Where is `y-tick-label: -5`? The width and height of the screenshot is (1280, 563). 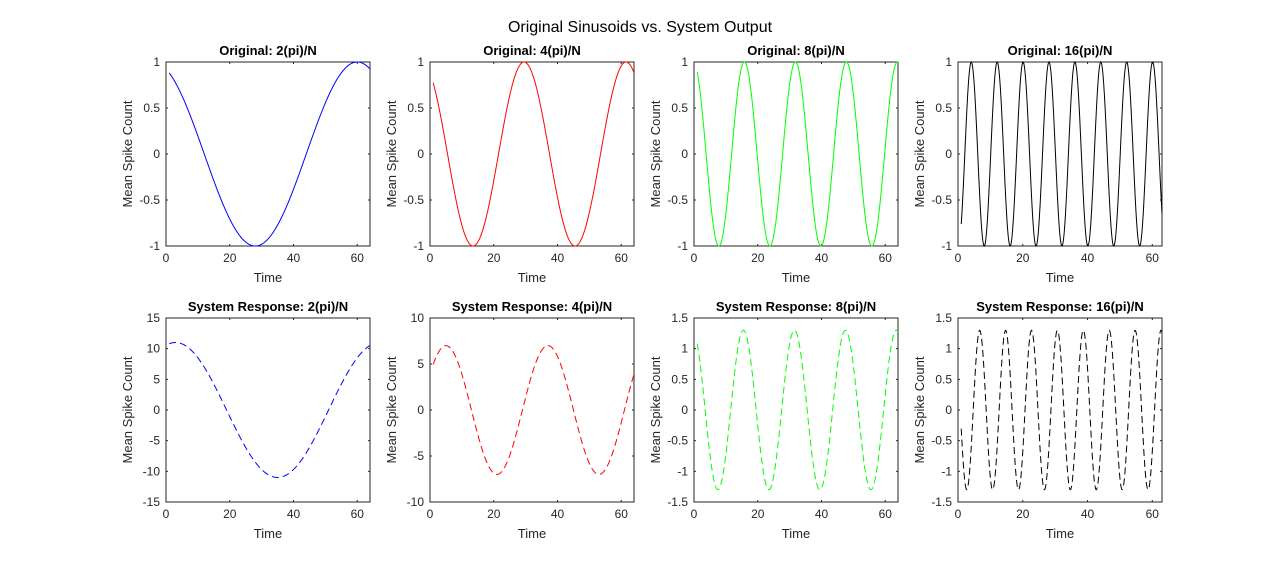 y-tick-label: -5 is located at coordinates (154, 441).